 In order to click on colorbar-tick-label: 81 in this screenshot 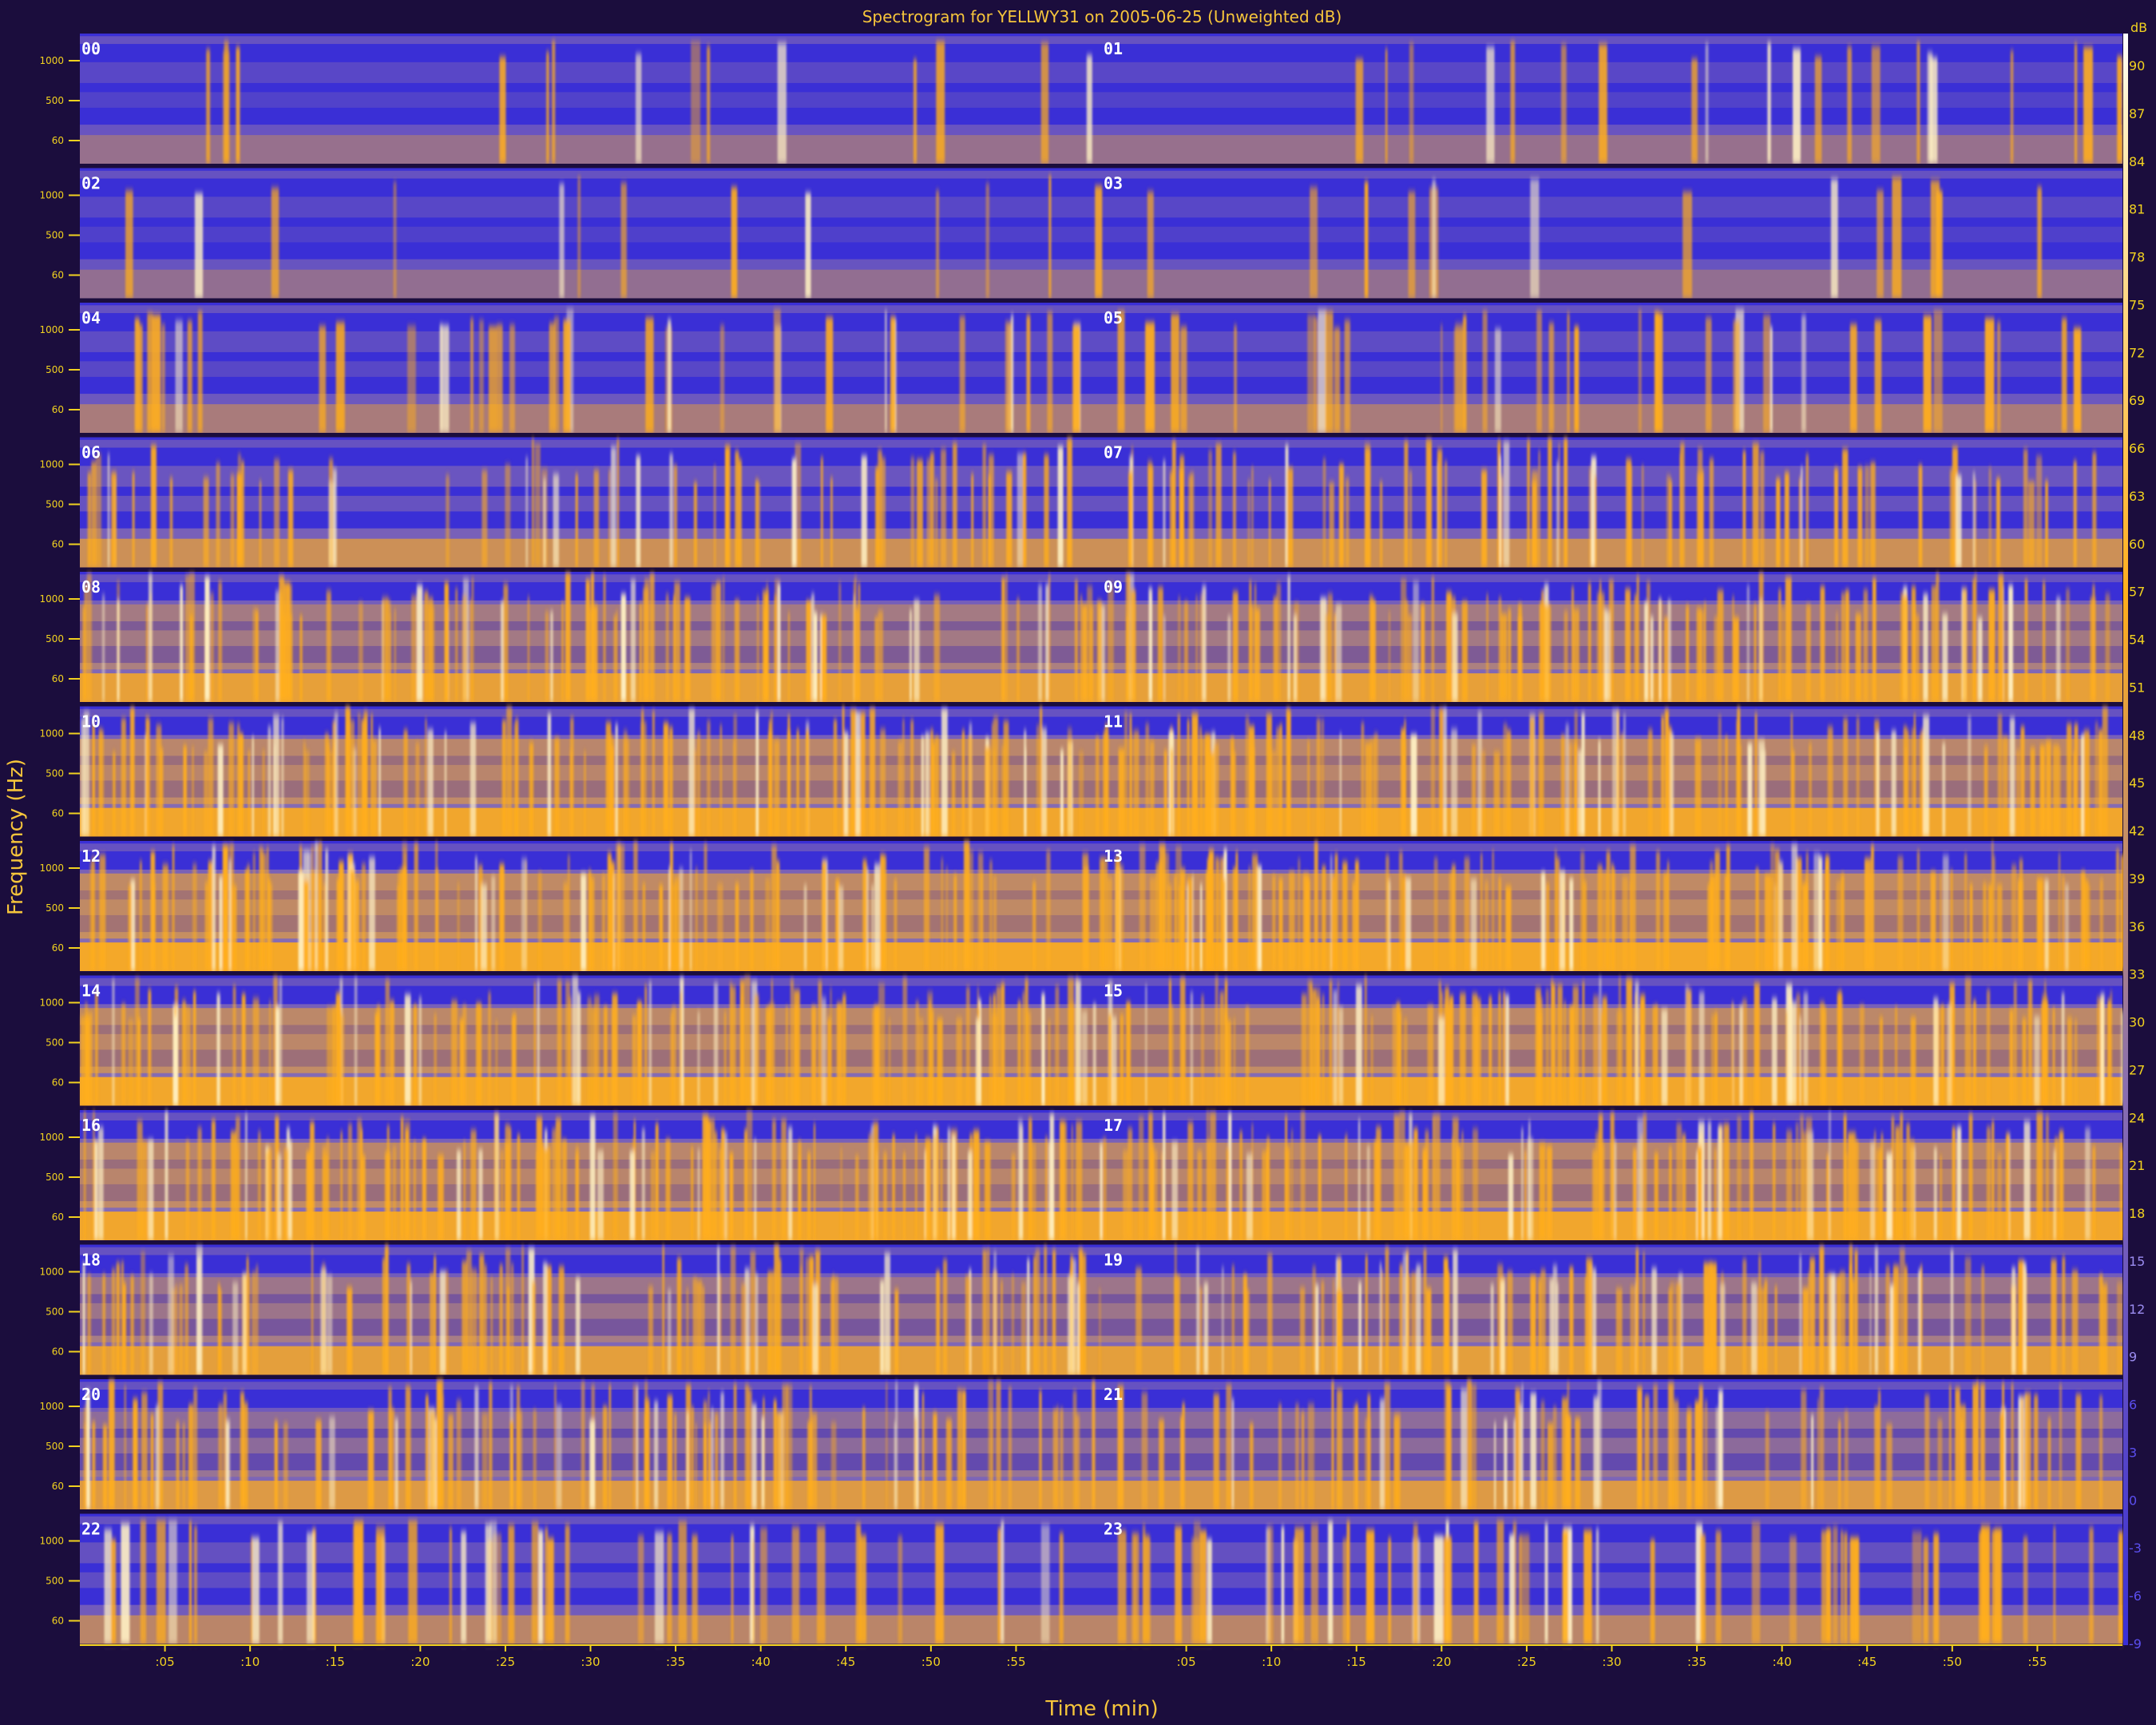, I will do `click(2137, 210)`.